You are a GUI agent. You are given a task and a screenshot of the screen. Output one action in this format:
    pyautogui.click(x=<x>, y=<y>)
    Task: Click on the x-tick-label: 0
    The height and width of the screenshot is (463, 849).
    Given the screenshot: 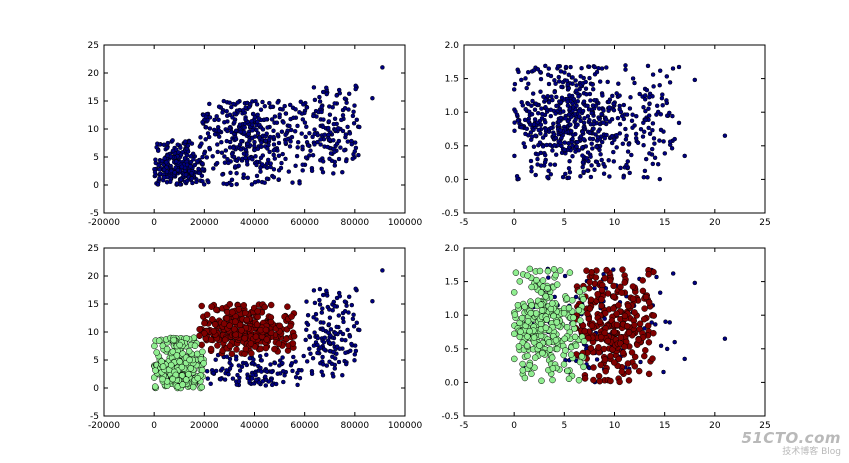 What is the action you would take?
    pyautogui.click(x=154, y=223)
    